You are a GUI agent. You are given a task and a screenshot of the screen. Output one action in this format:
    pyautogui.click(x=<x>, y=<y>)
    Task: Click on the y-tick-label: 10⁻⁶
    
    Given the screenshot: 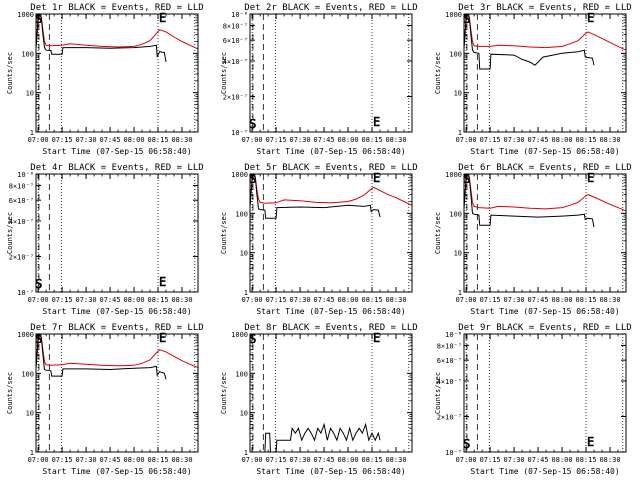 What is the action you would take?
    pyautogui.click(x=239, y=15)
    